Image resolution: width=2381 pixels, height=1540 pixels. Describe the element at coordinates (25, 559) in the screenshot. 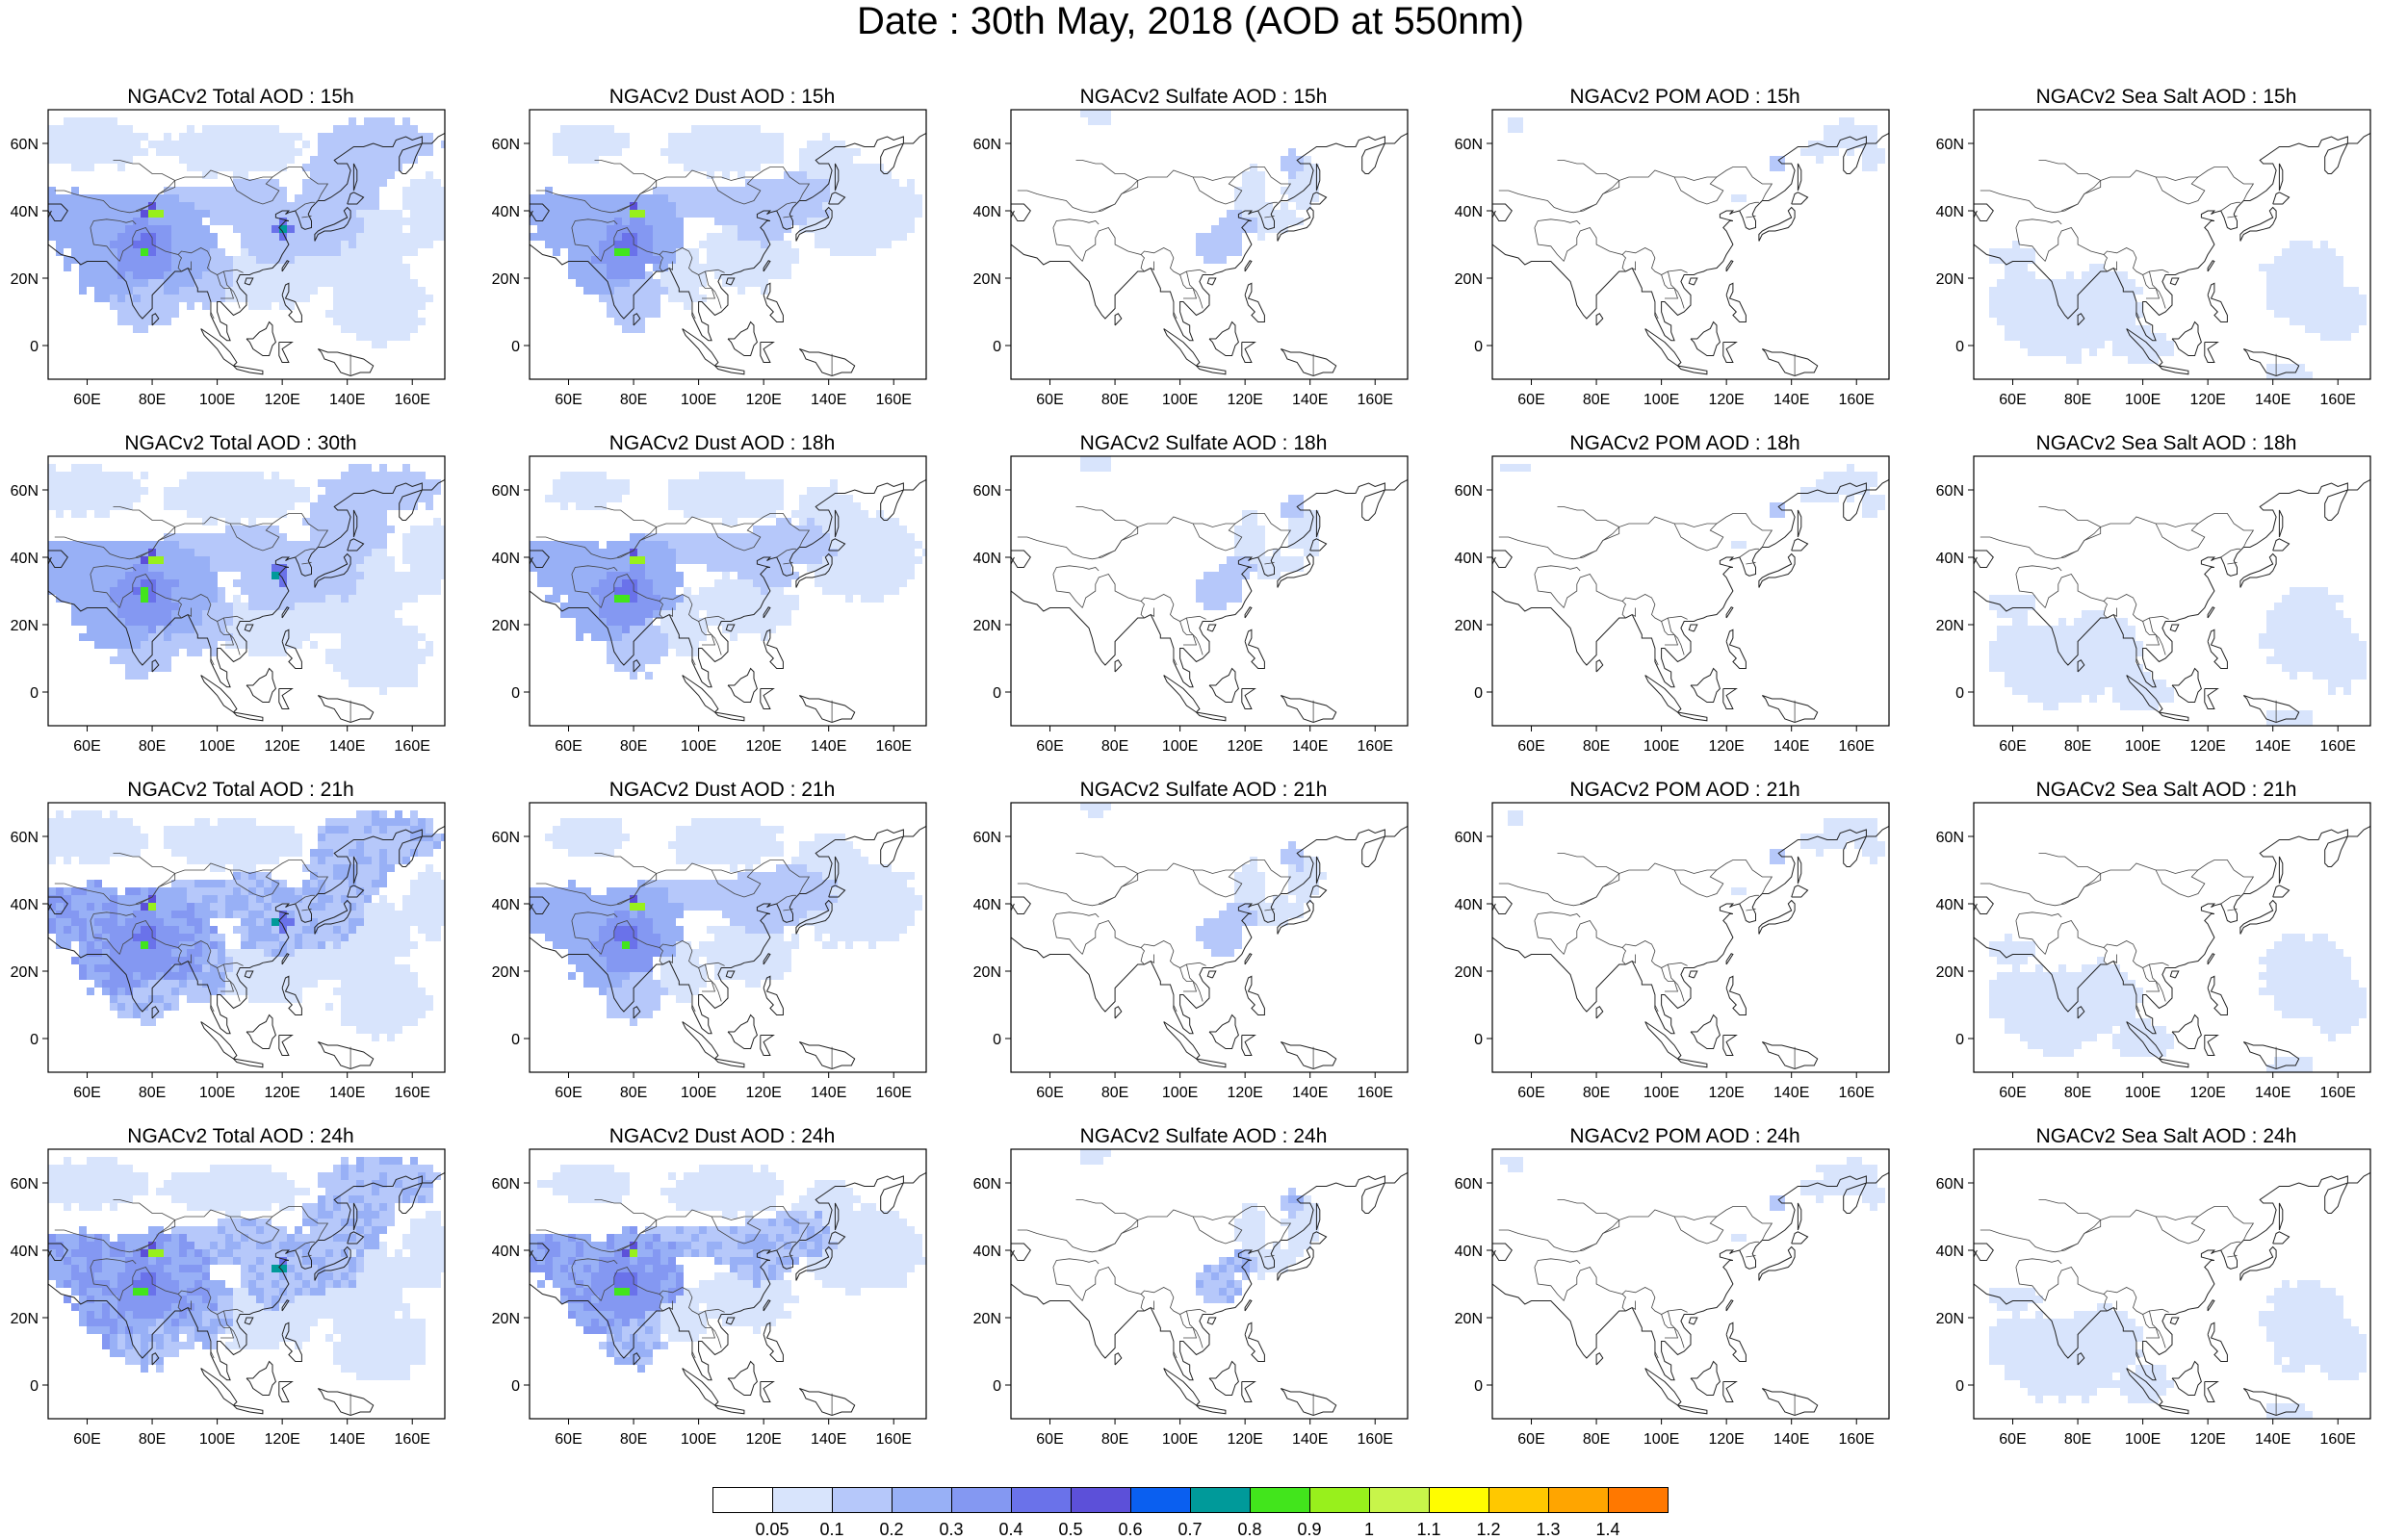

I see `lat-tick-label: 40N` at that location.